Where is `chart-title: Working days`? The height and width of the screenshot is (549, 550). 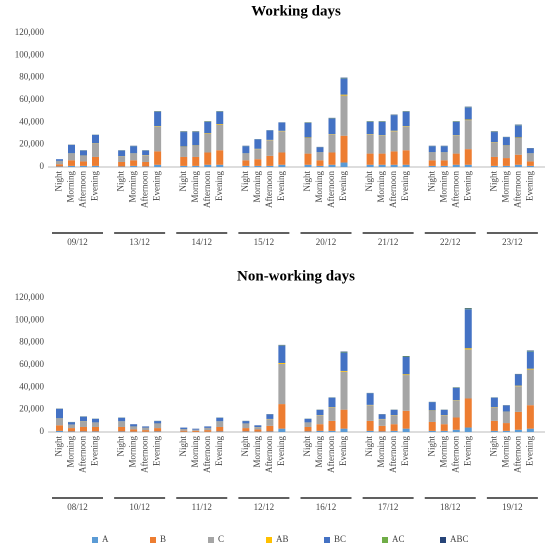 chart-title: Working days is located at coordinates (296, 11).